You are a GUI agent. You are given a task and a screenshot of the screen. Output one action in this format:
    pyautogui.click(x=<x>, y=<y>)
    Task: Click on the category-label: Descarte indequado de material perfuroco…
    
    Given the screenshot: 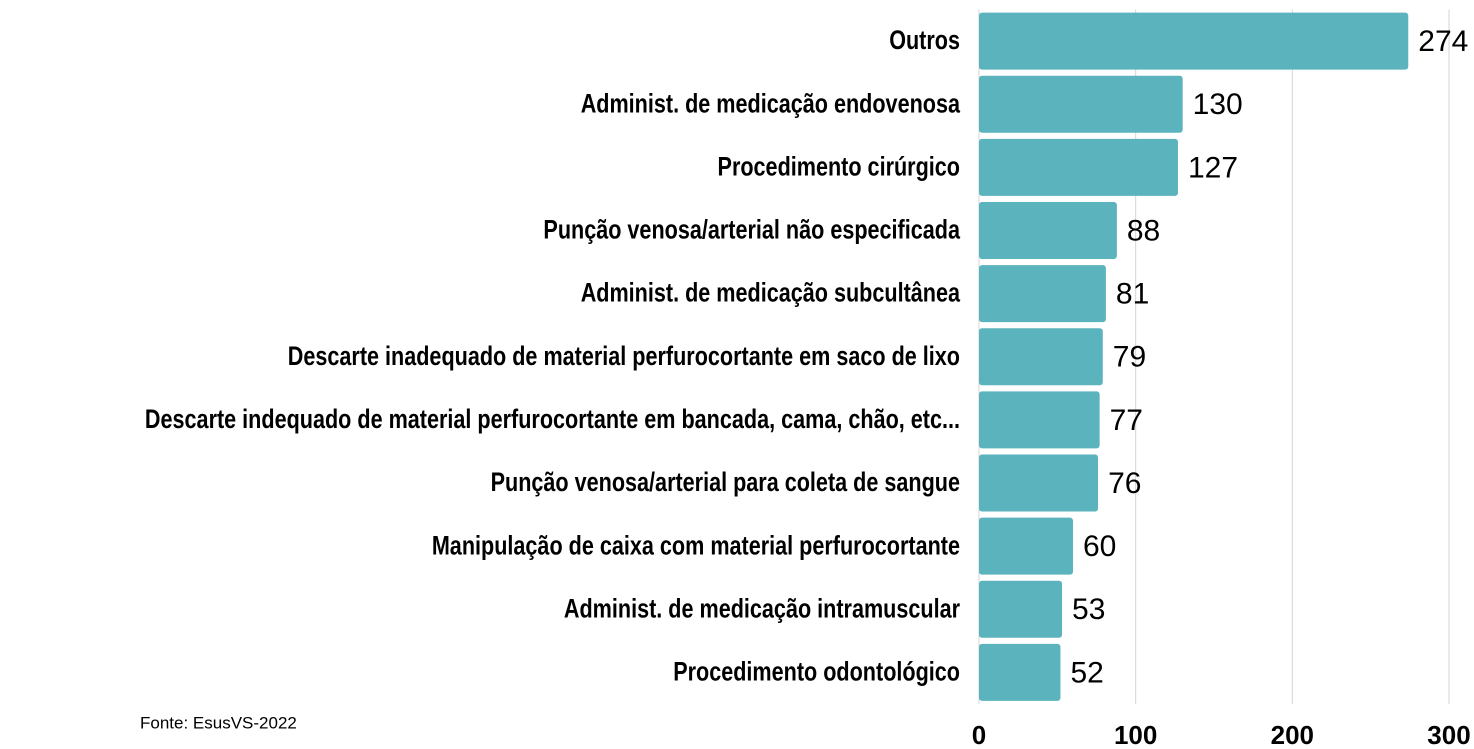 What is the action you would take?
    pyautogui.click(x=552, y=419)
    